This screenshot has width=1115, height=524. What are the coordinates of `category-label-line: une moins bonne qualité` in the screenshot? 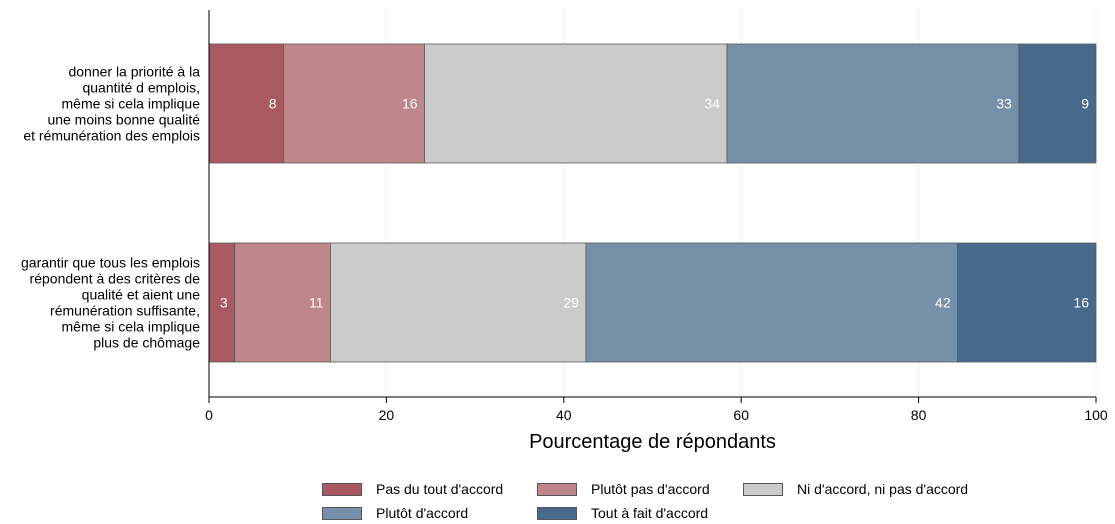 It's located at (123, 120).